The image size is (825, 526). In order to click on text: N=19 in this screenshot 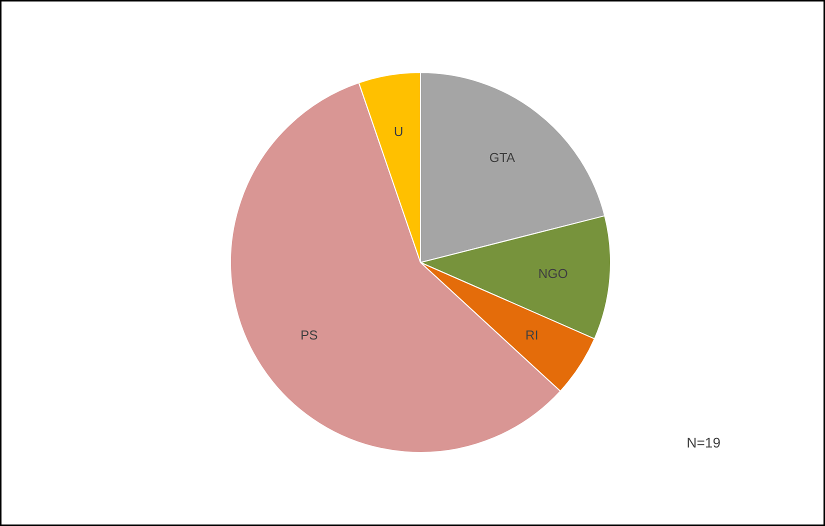, I will do `click(703, 442)`.